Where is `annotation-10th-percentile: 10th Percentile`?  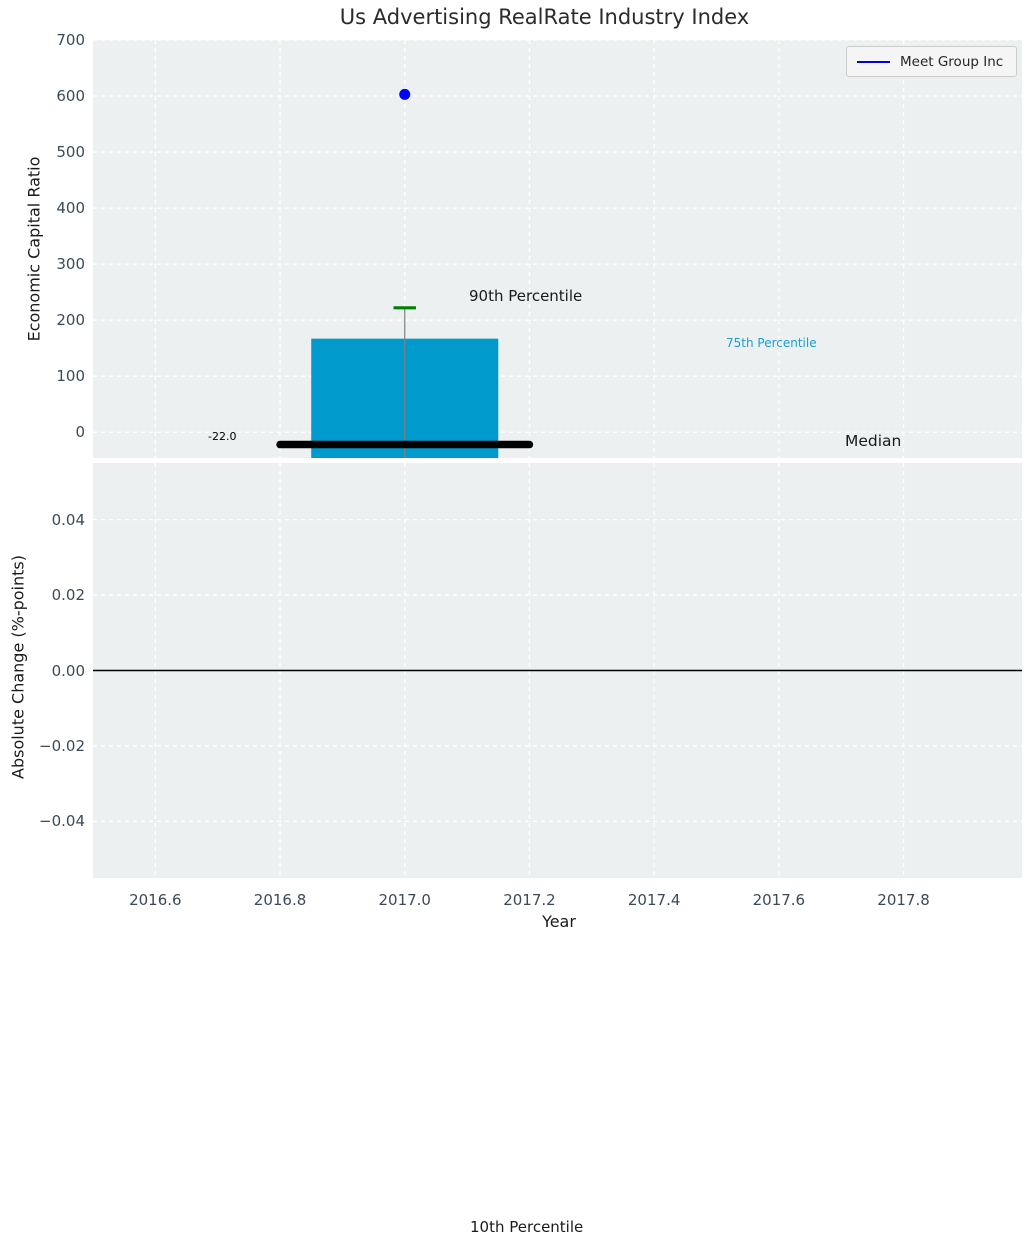
annotation-10th-percentile: 10th Percentile is located at coordinates (527, 1227).